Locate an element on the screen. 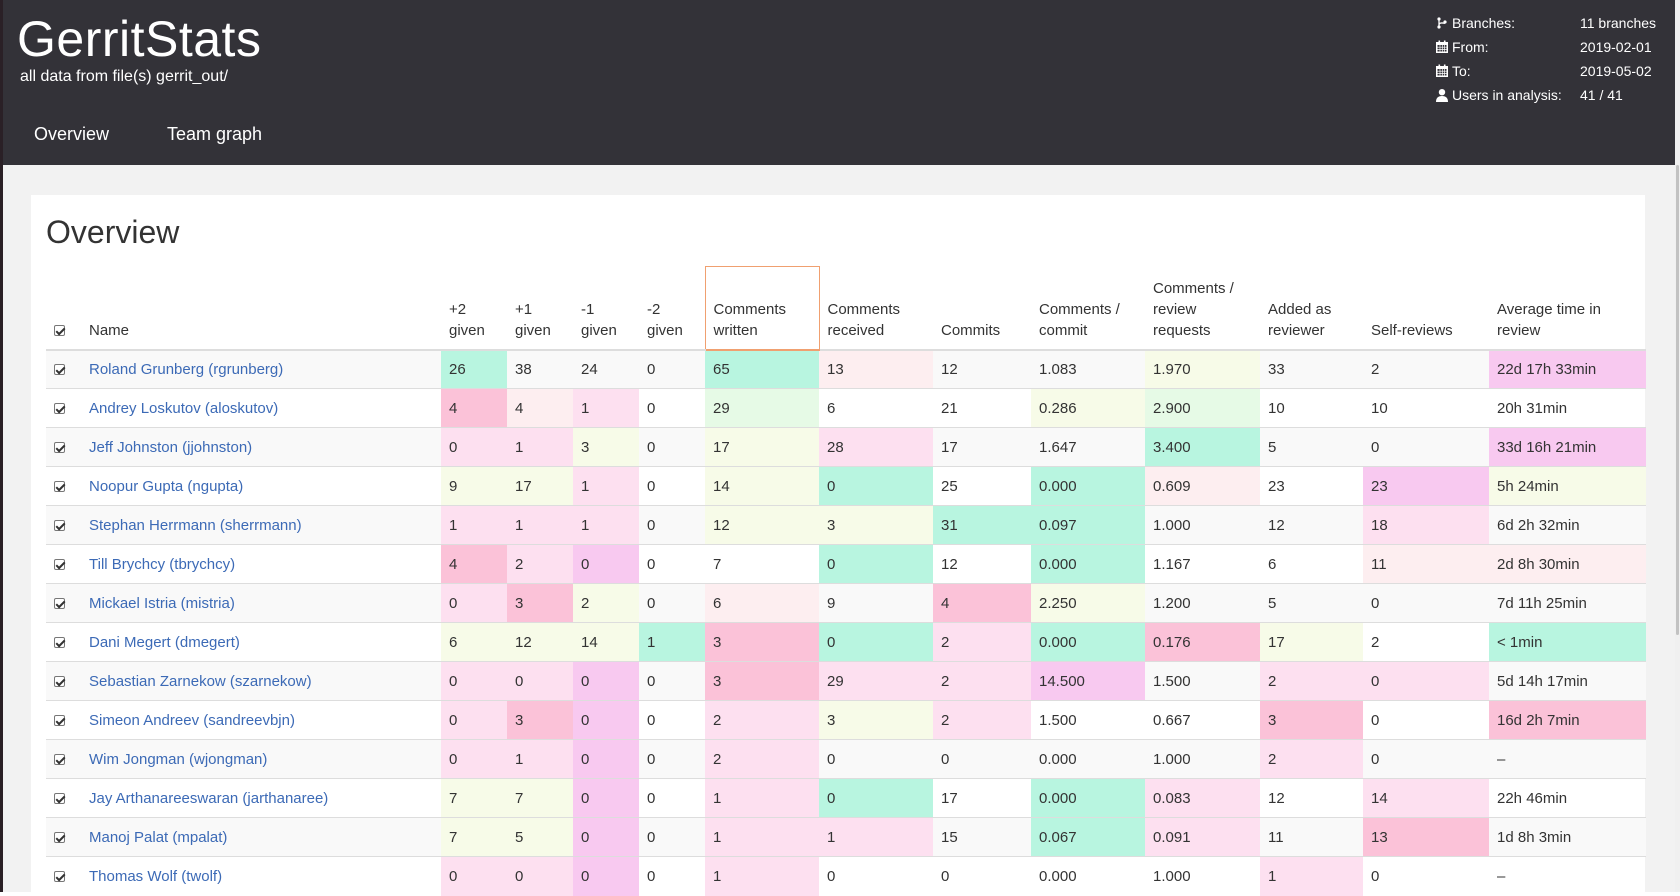 This screenshot has height=896, width=1680. column-header-minus1-given: -1 given is located at coordinates (606, 308).